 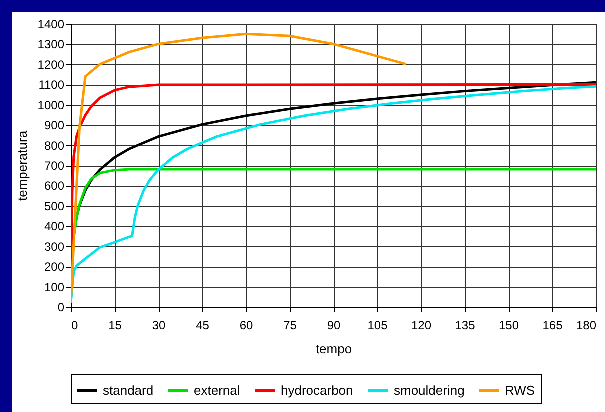 I want to click on y-axis-title: temperatura, so click(x=22, y=166).